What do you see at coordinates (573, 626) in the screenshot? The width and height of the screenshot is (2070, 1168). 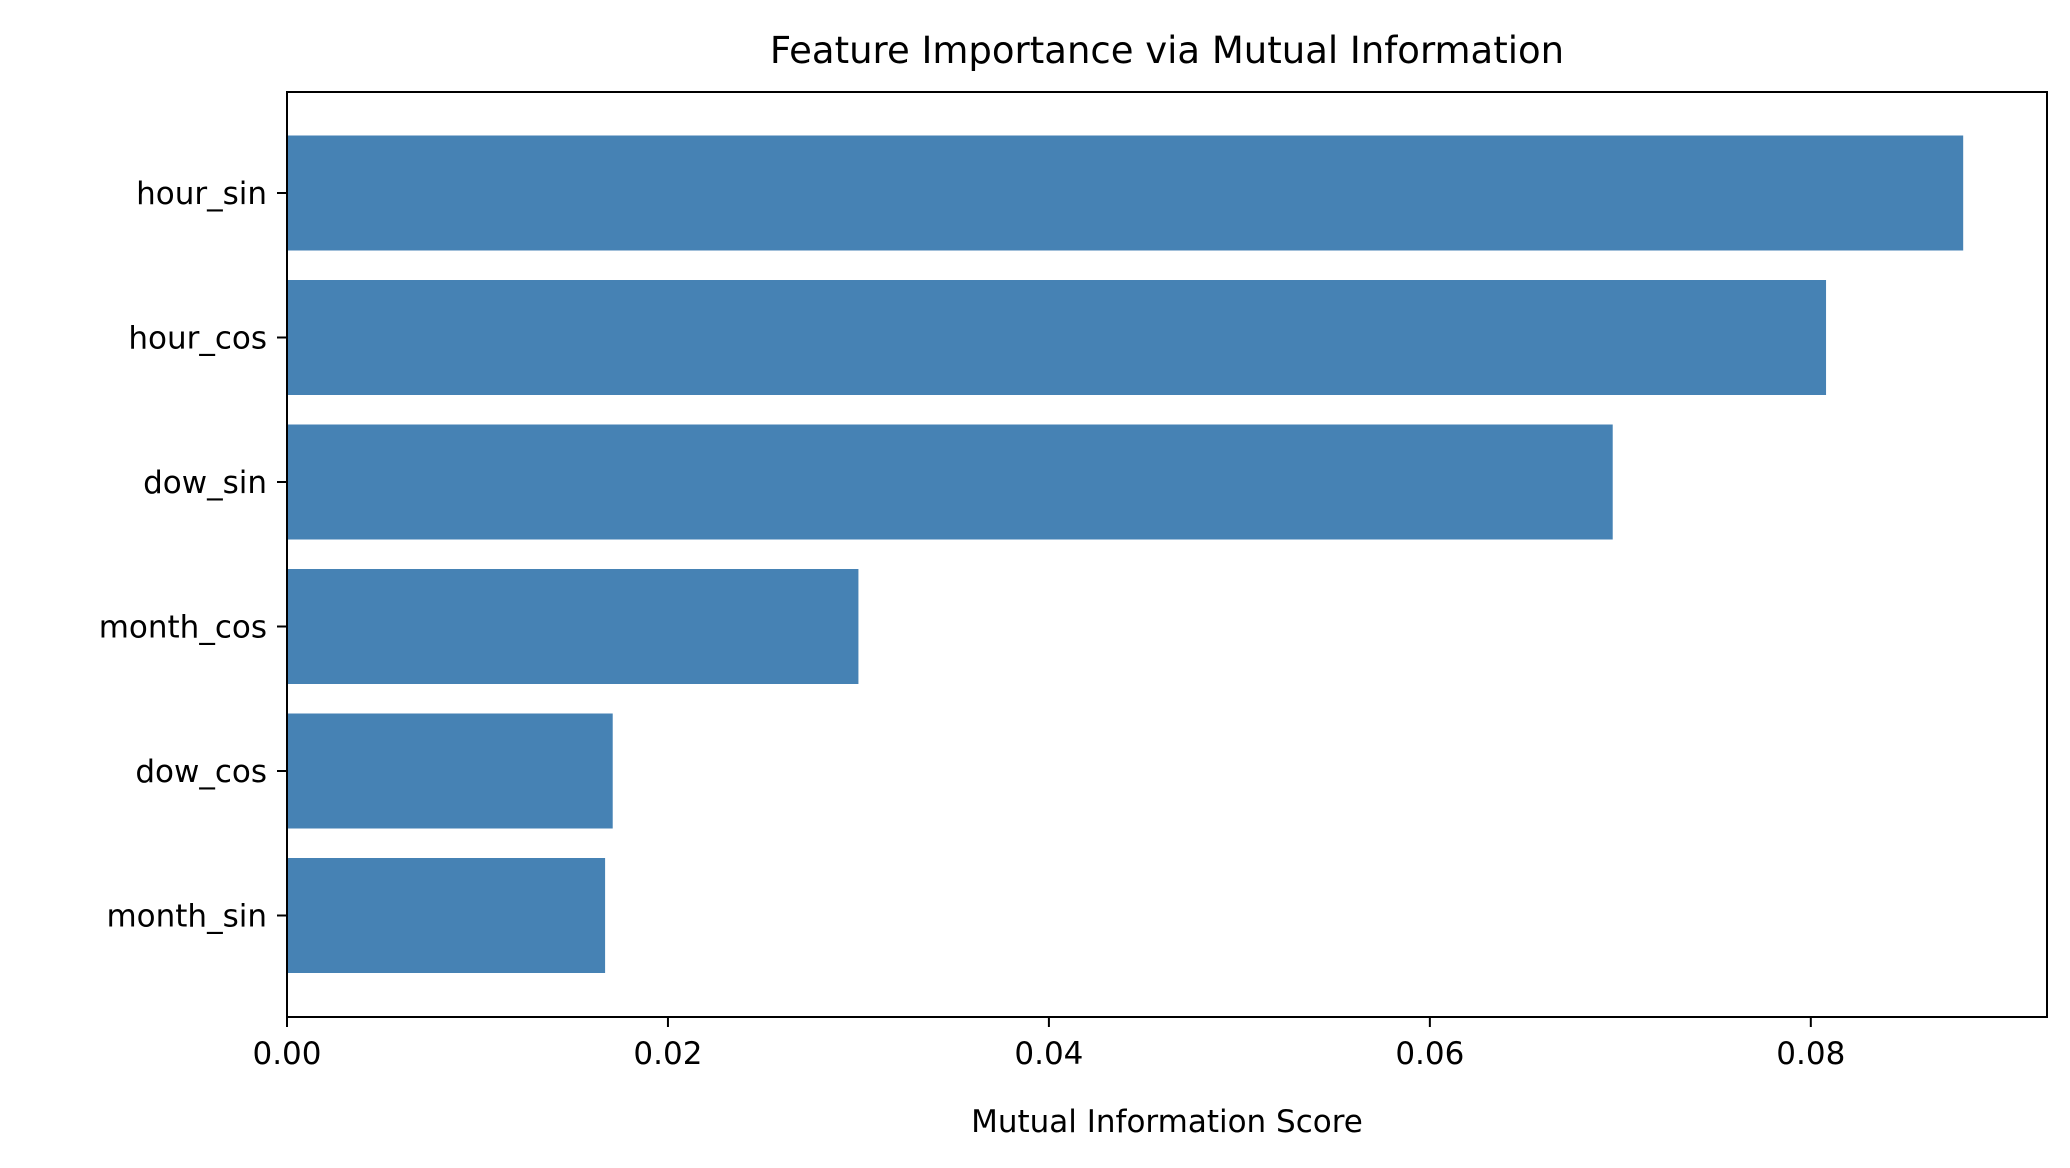 I see `bar-month-cos` at bounding box center [573, 626].